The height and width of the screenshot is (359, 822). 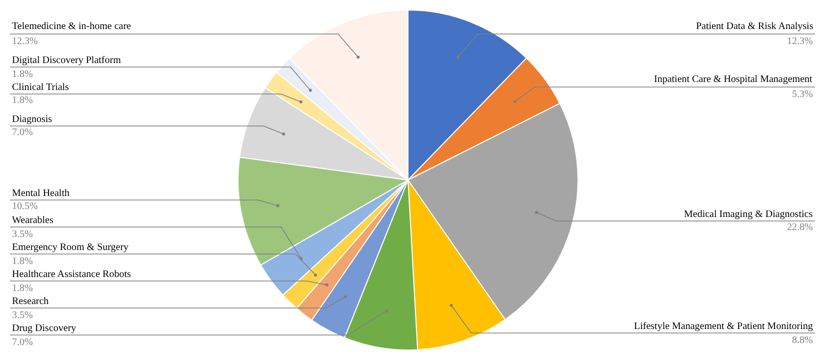 I want to click on data-label: 8.8%, so click(x=802, y=340).